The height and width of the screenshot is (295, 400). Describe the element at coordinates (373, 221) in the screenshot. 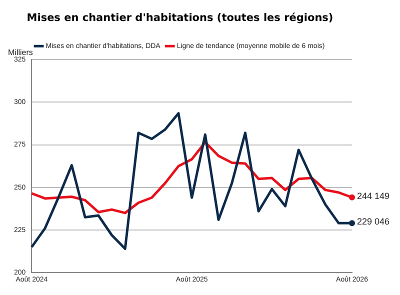

I see `annotation: 229 046` at that location.